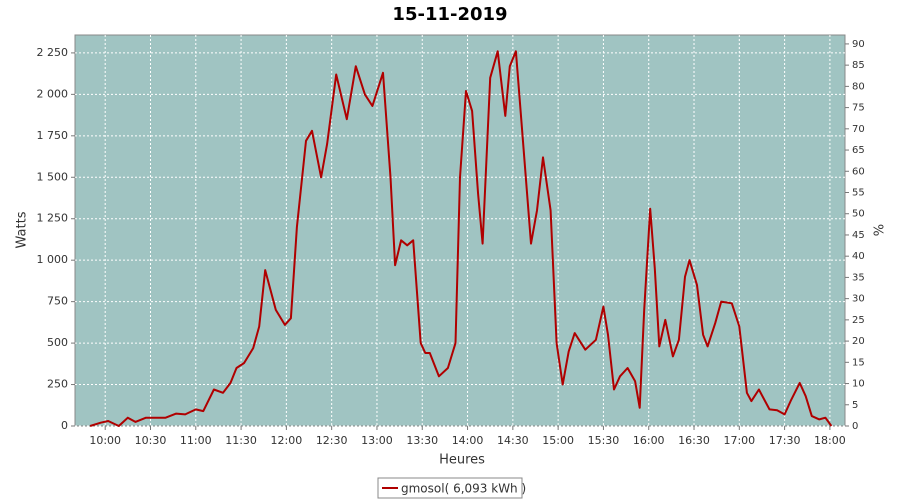 This screenshot has width=900, height=500. Describe the element at coordinates (196, 440) in the screenshot. I see `x-tick-label: 11:00` at that location.